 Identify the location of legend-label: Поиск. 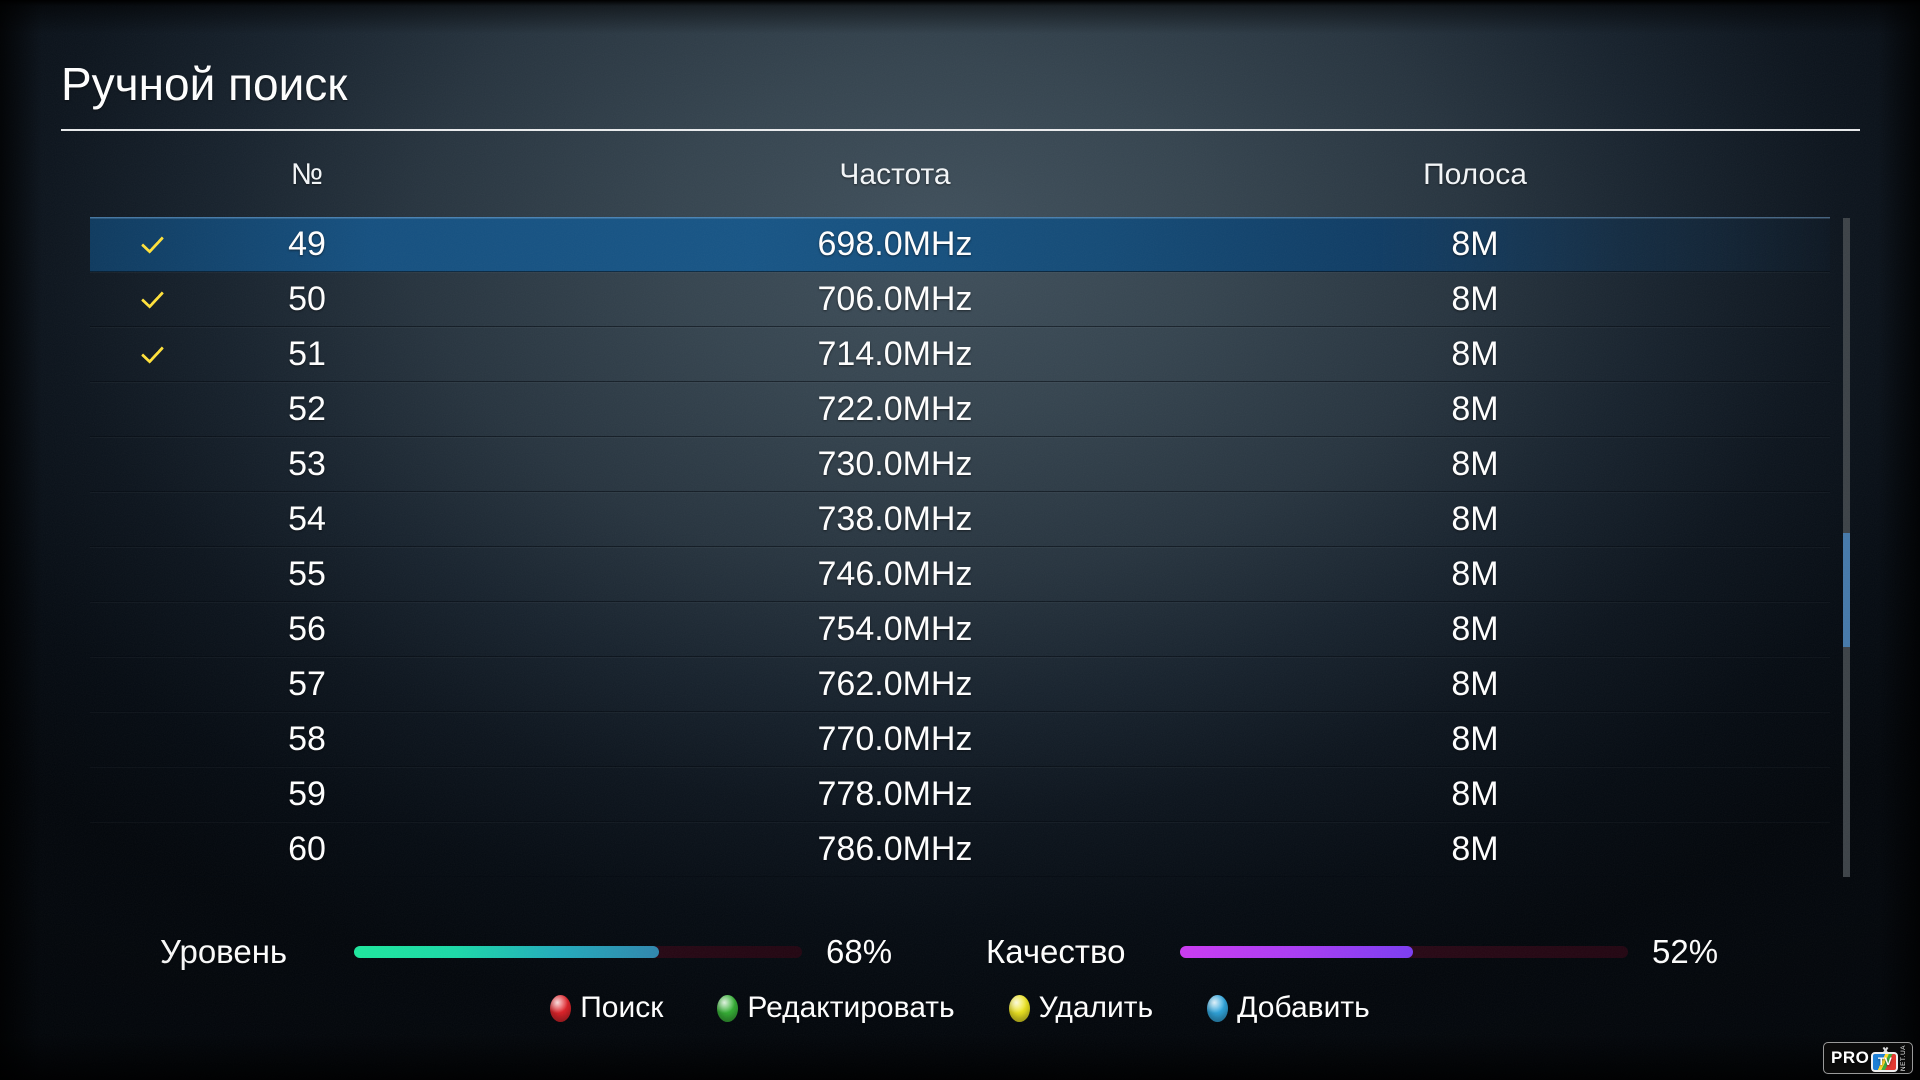
(622, 1007).